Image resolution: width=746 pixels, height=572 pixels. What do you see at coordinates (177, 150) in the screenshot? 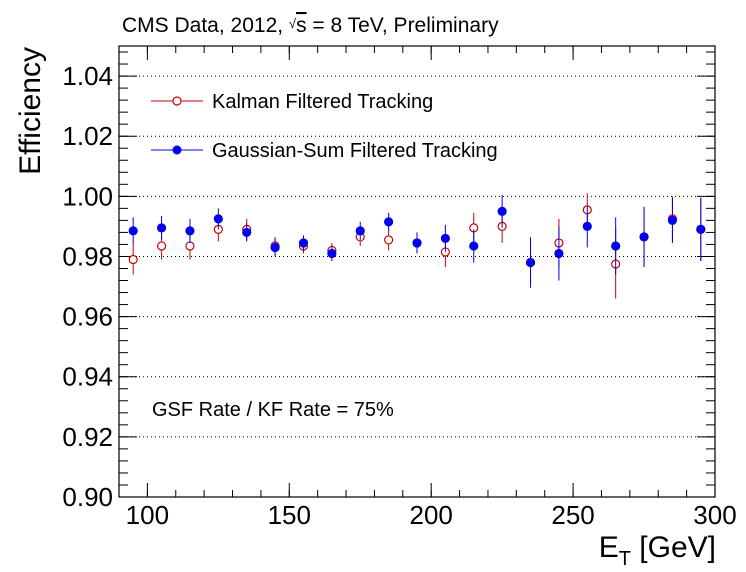
I see `legend-gsf-marker` at bounding box center [177, 150].